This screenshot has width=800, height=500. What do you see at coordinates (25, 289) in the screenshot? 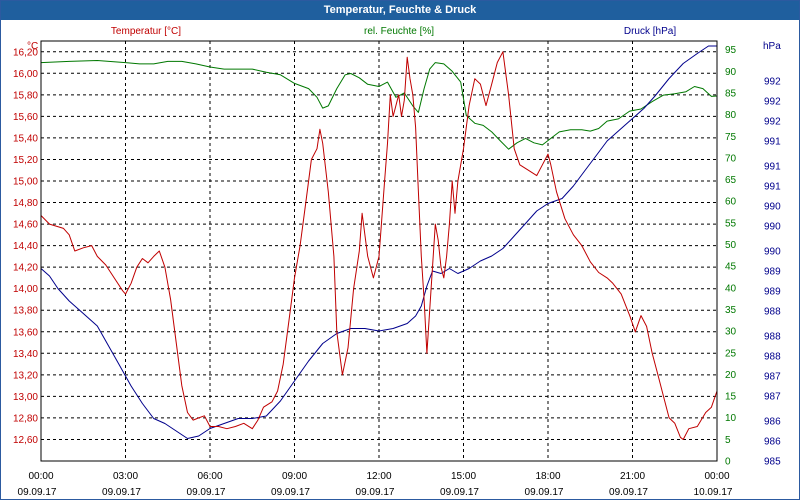
I see `temperature-tick-label: 14,00` at bounding box center [25, 289].